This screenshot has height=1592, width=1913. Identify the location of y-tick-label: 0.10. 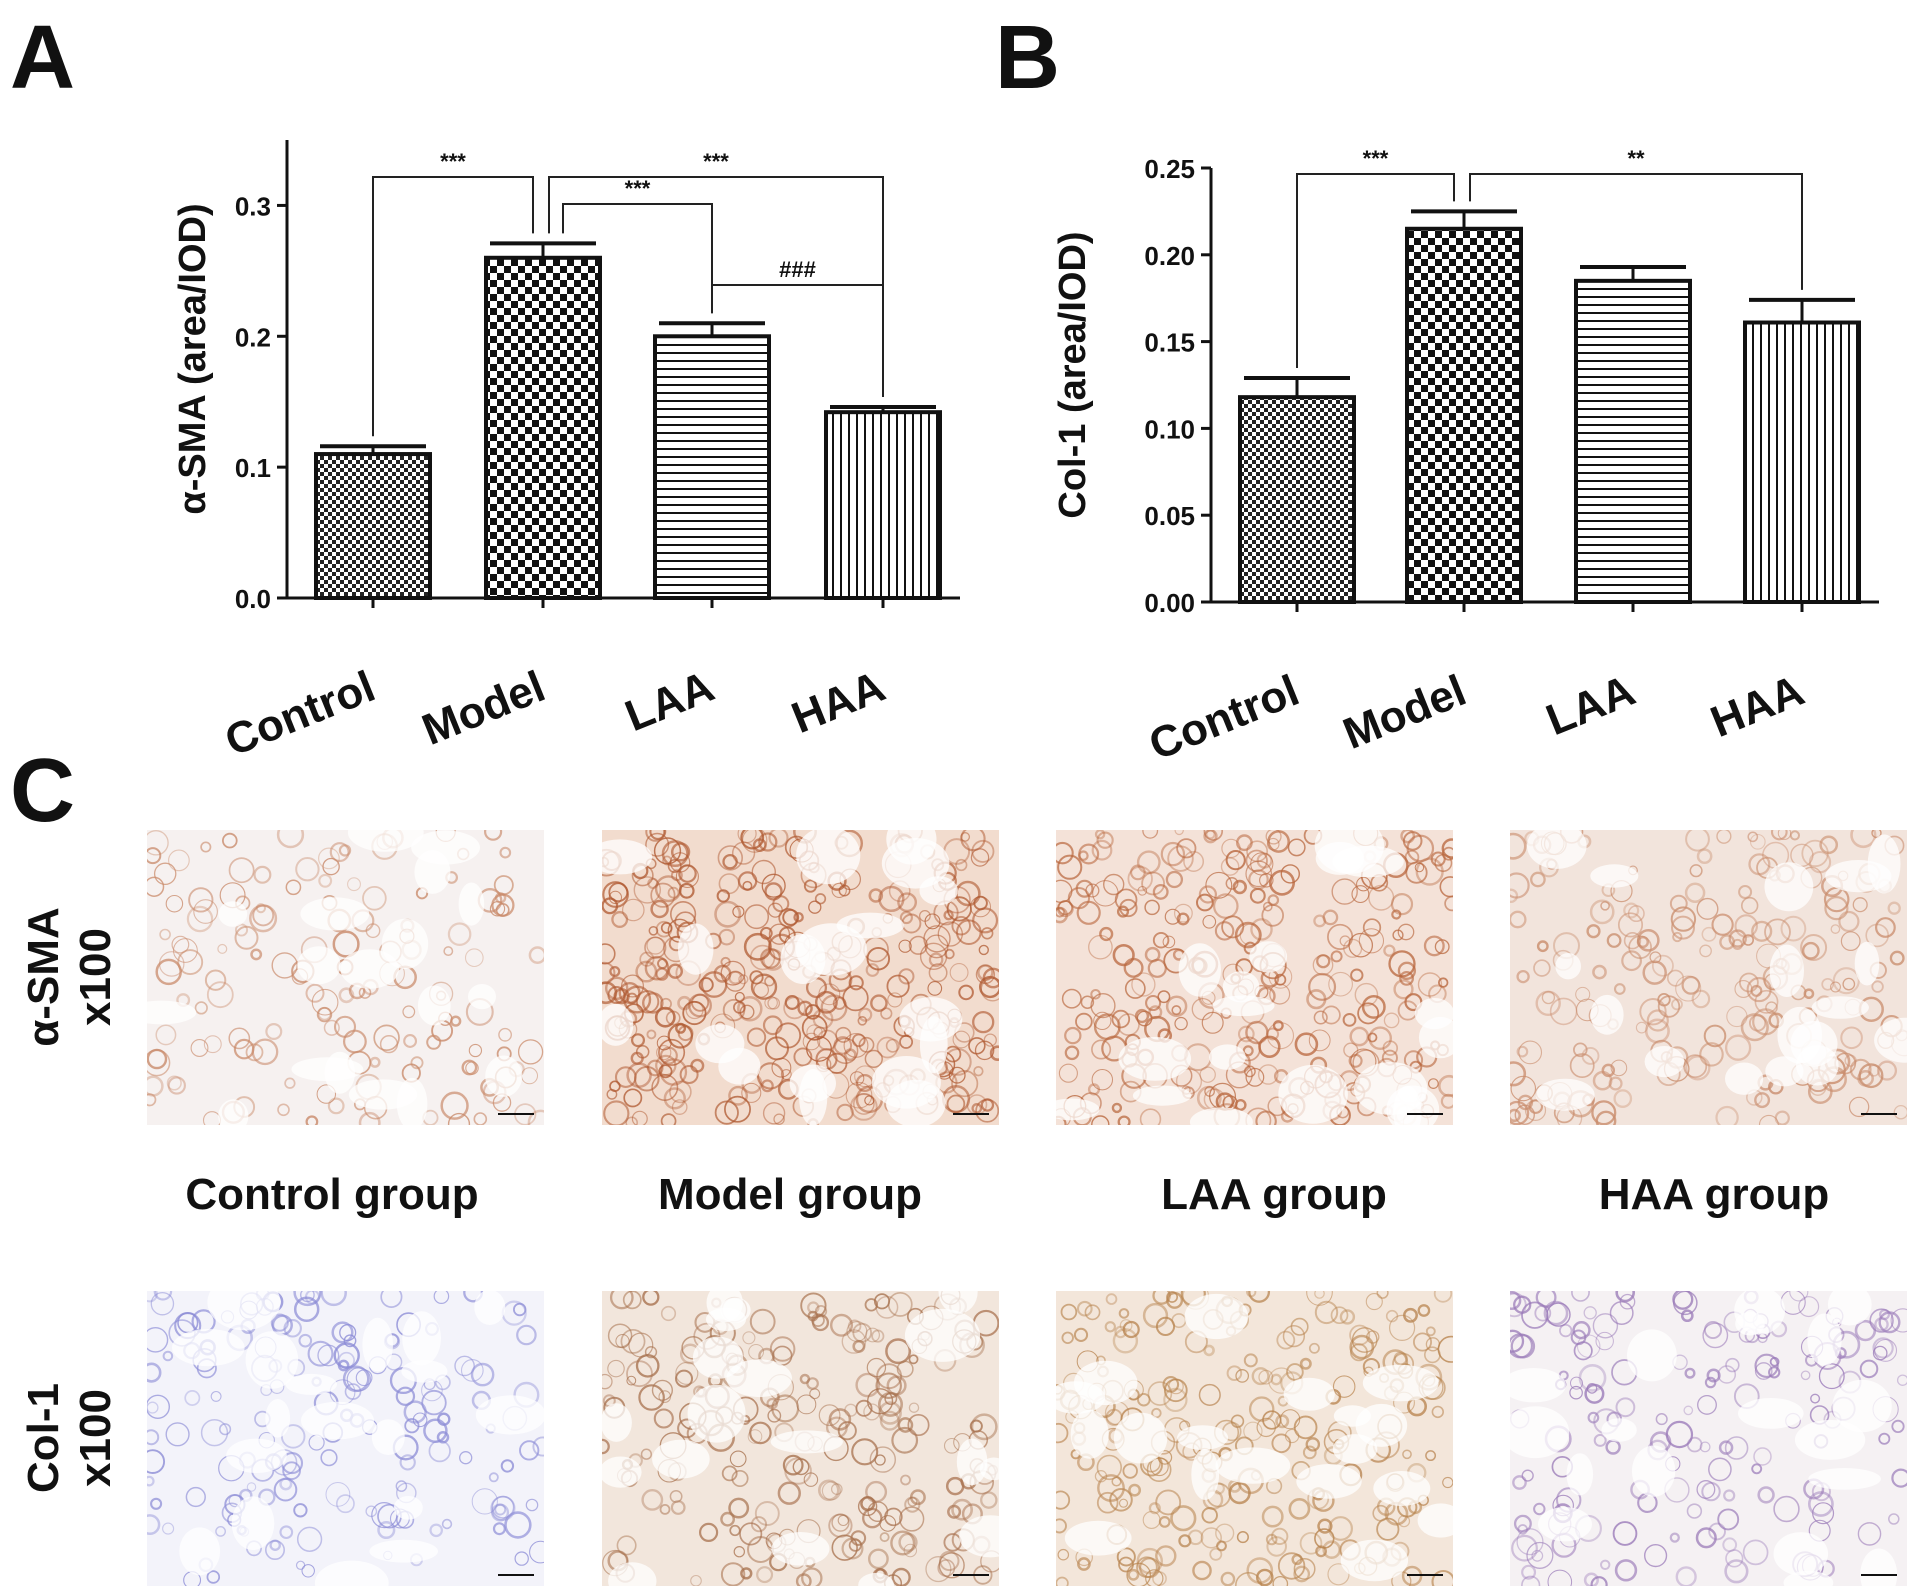
(1169, 429).